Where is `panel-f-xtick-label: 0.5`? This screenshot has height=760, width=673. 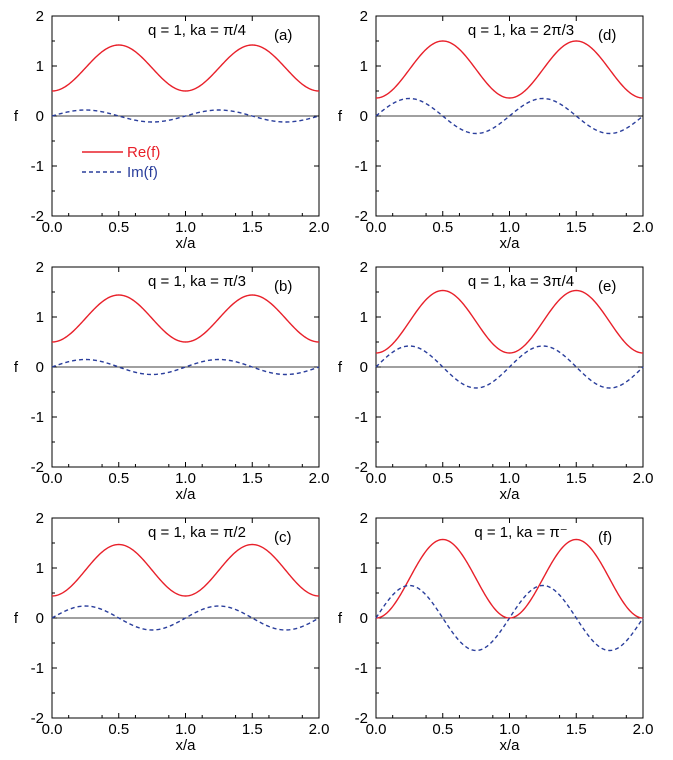
panel-f-xtick-label: 0.5 is located at coordinates (442, 729).